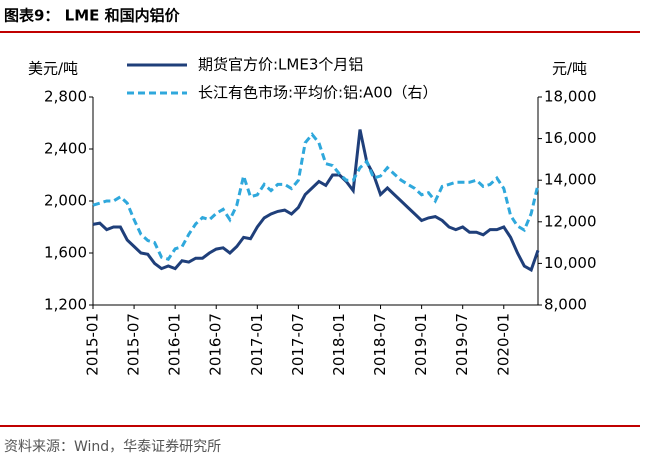 The image size is (645, 468). Describe the element at coordinates (570, 97) in the screenshot. I see `y2-tick-label: 18,000` at that location.